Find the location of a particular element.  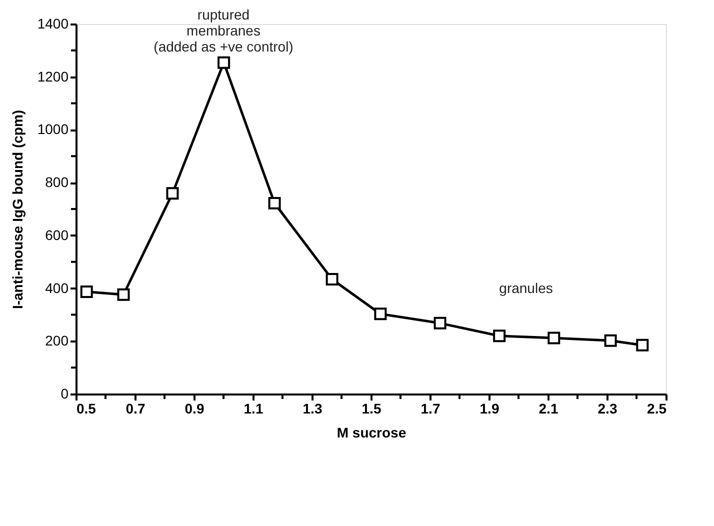

x-tick-label: 0.9 is located at coordinates (194, 408).